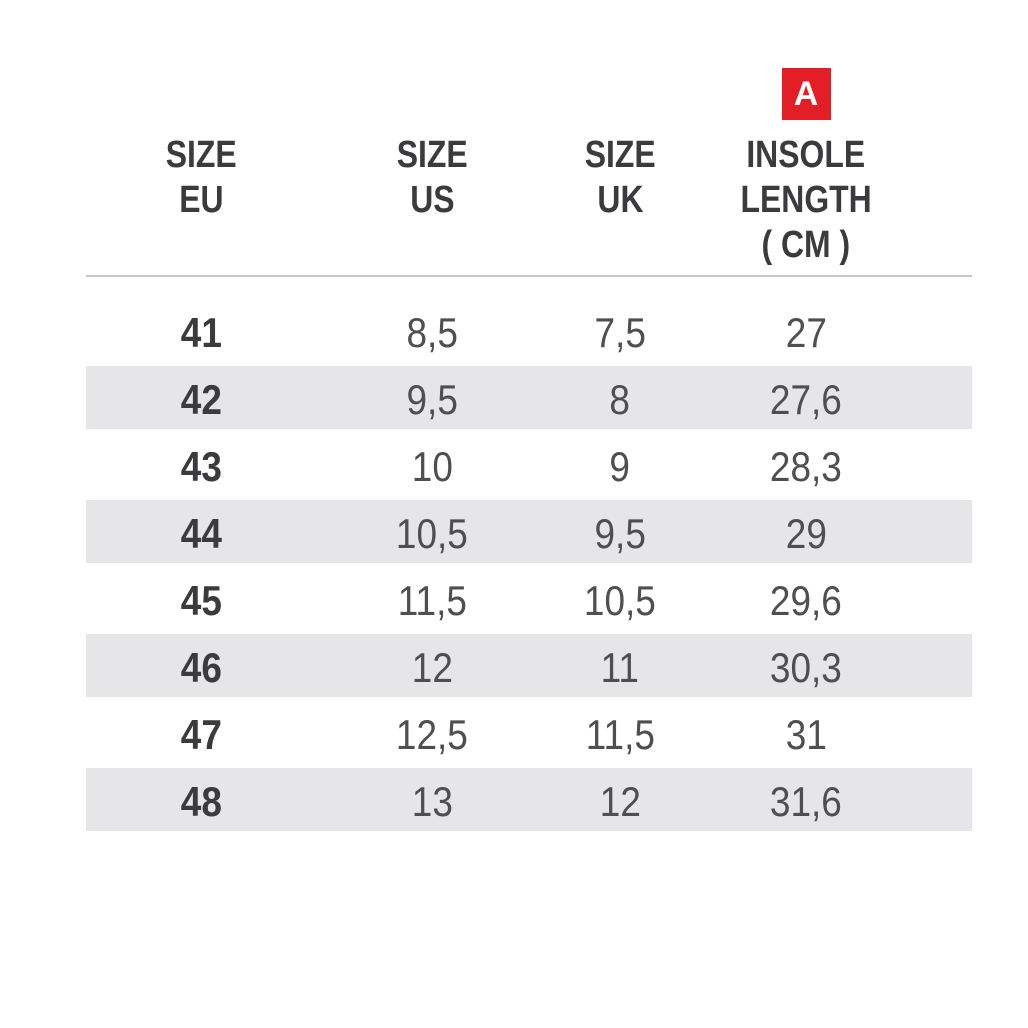  Describe the element at coordinates (806, 466) in the screenshot. I see `cell-value: 28,3` at that location.